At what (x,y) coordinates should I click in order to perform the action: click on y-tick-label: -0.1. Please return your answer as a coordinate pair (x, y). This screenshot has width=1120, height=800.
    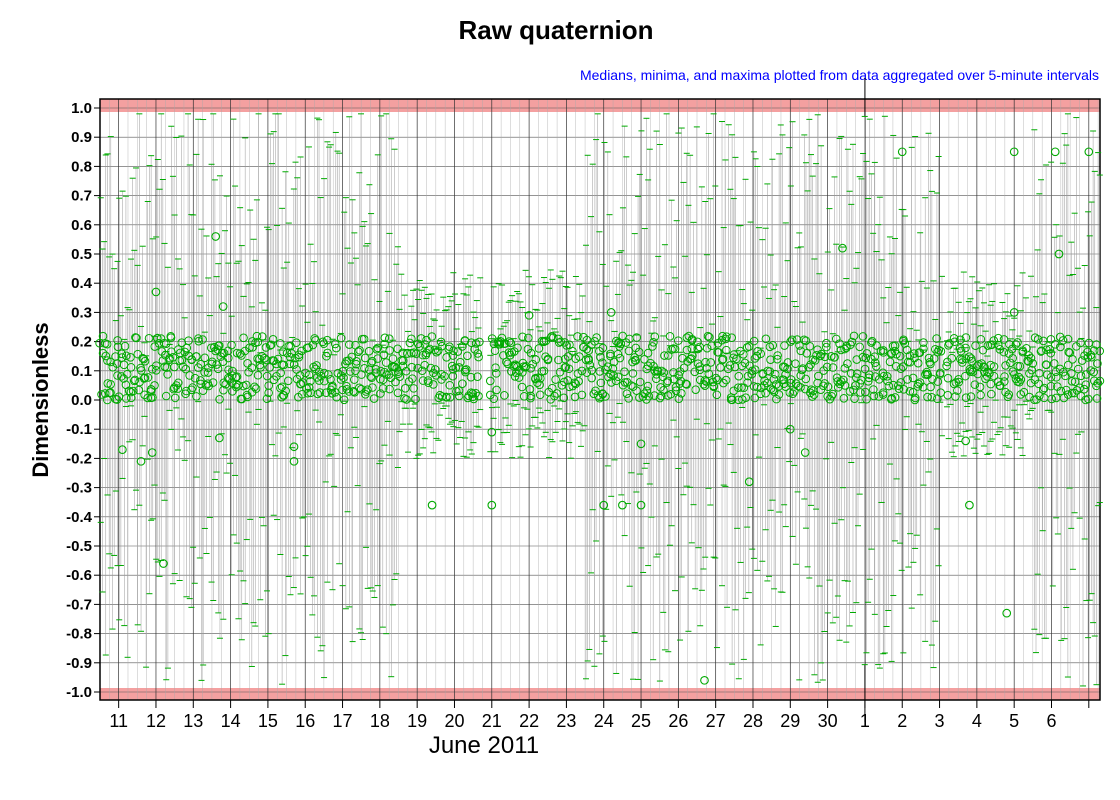
    Looking at the image, I should click on (79, 429).